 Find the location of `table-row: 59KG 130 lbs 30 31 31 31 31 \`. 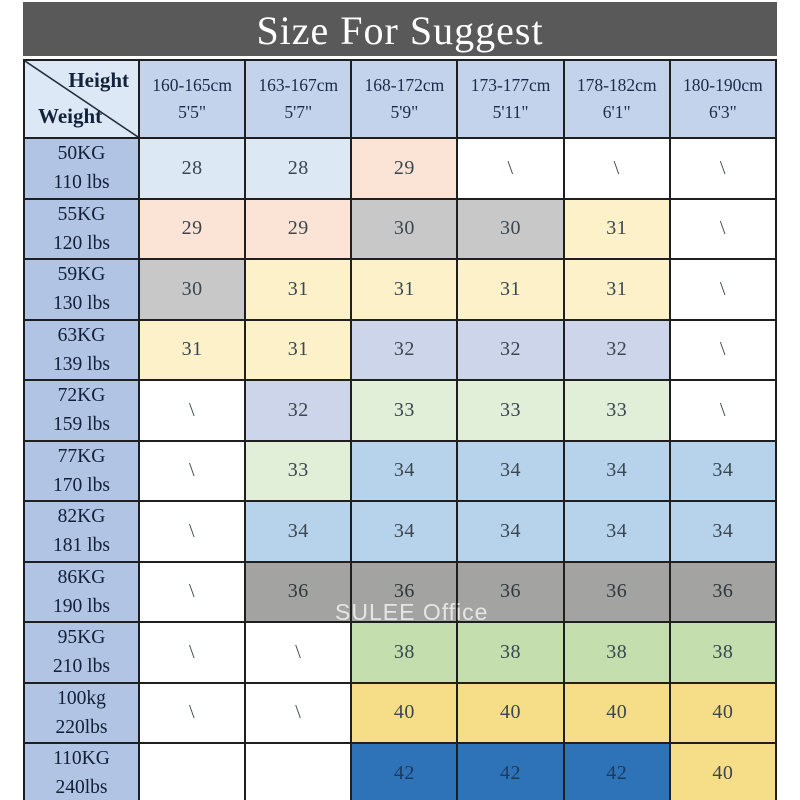

table-row: 59KG 130 lbs 30 31 31 31 31 \ is located at coordinates (400, 289).